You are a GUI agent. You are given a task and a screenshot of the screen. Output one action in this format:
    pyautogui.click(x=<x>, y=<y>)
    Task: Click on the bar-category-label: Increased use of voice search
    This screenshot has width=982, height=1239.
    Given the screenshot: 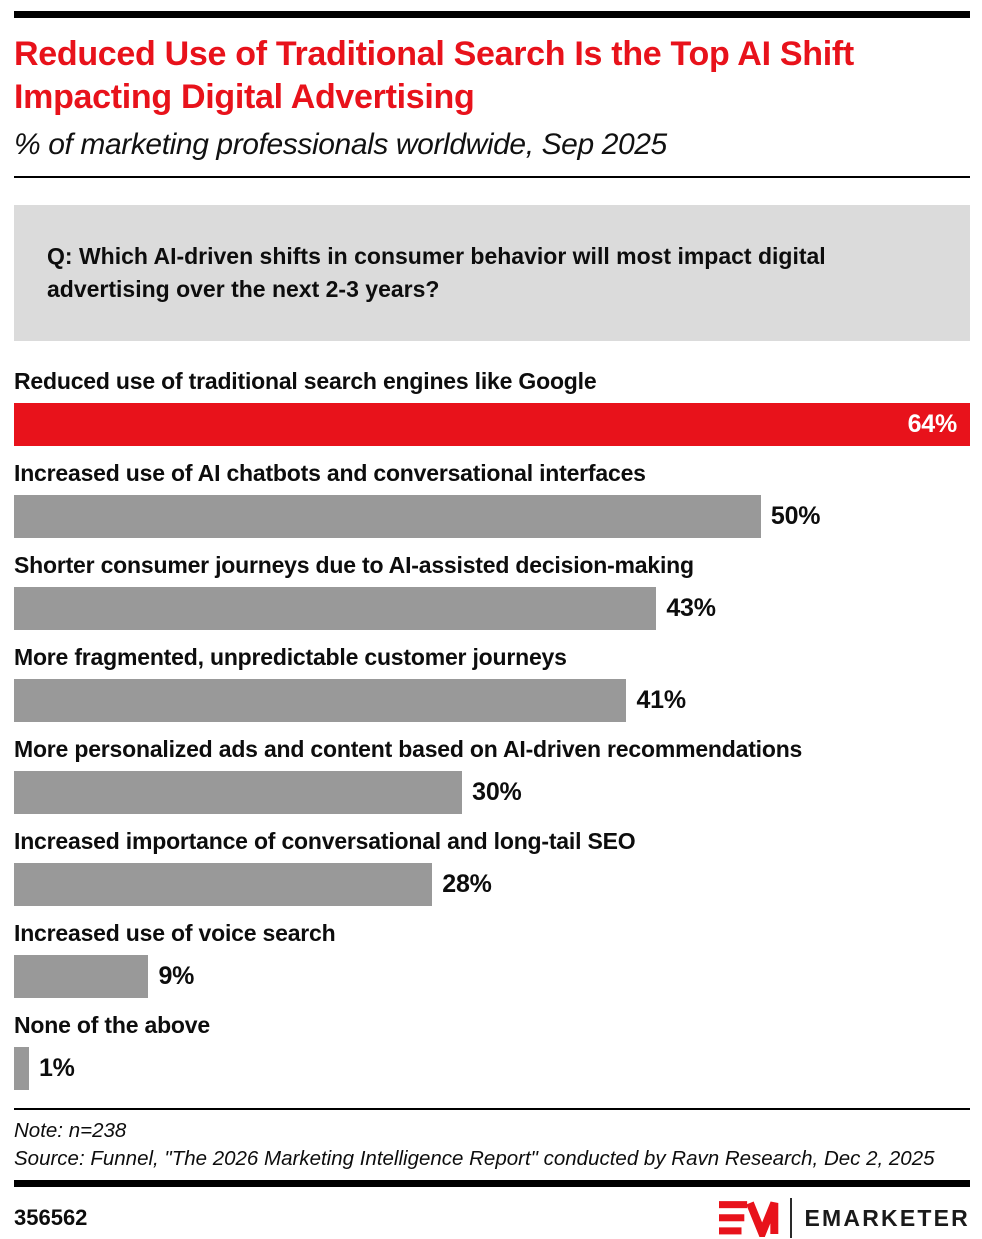 What is the action you would take?
    pyautogui.click(x=175, y=933)
    